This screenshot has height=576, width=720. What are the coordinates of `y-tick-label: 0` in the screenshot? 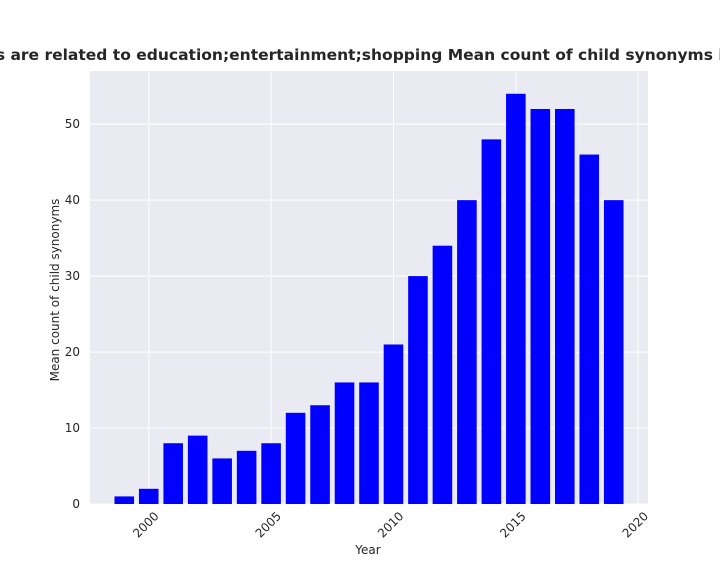 It's located at (76, 504).